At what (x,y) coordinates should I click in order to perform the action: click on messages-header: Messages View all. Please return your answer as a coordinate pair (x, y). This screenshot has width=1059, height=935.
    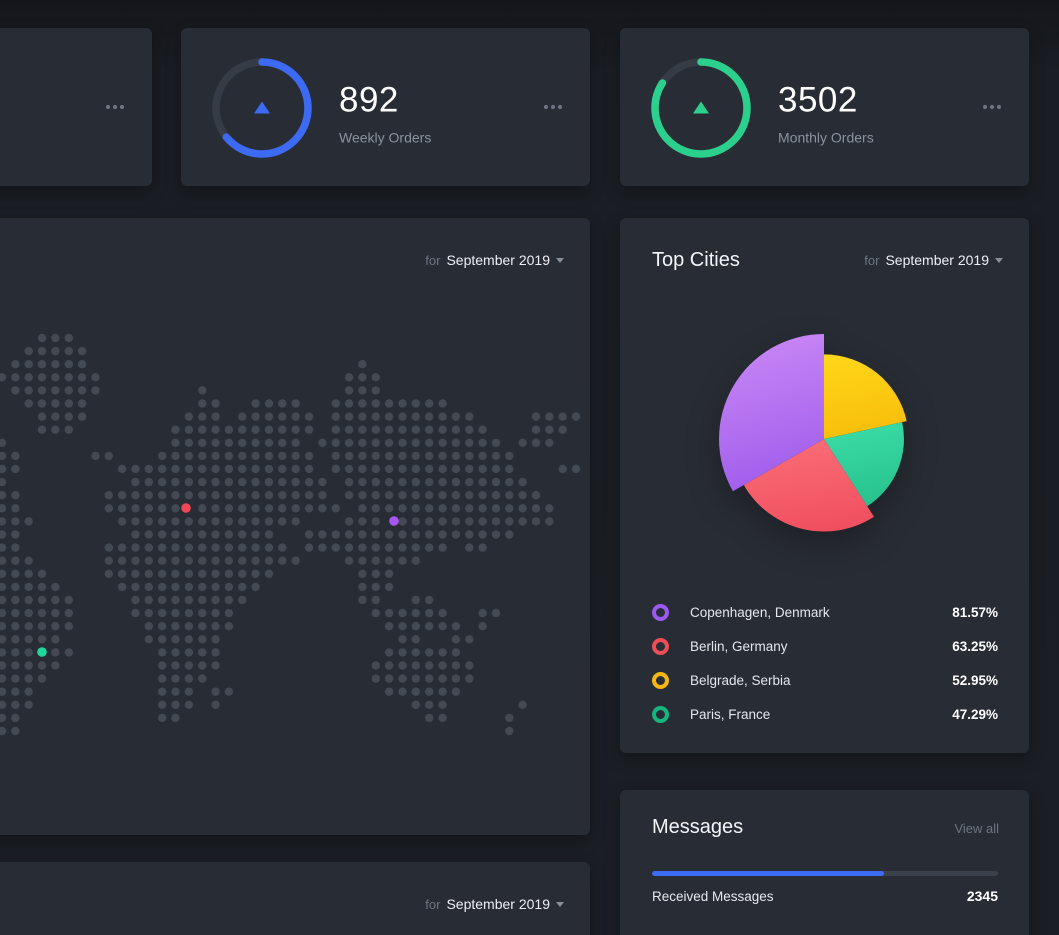
    Looking at the image, I should click on (825, 827).